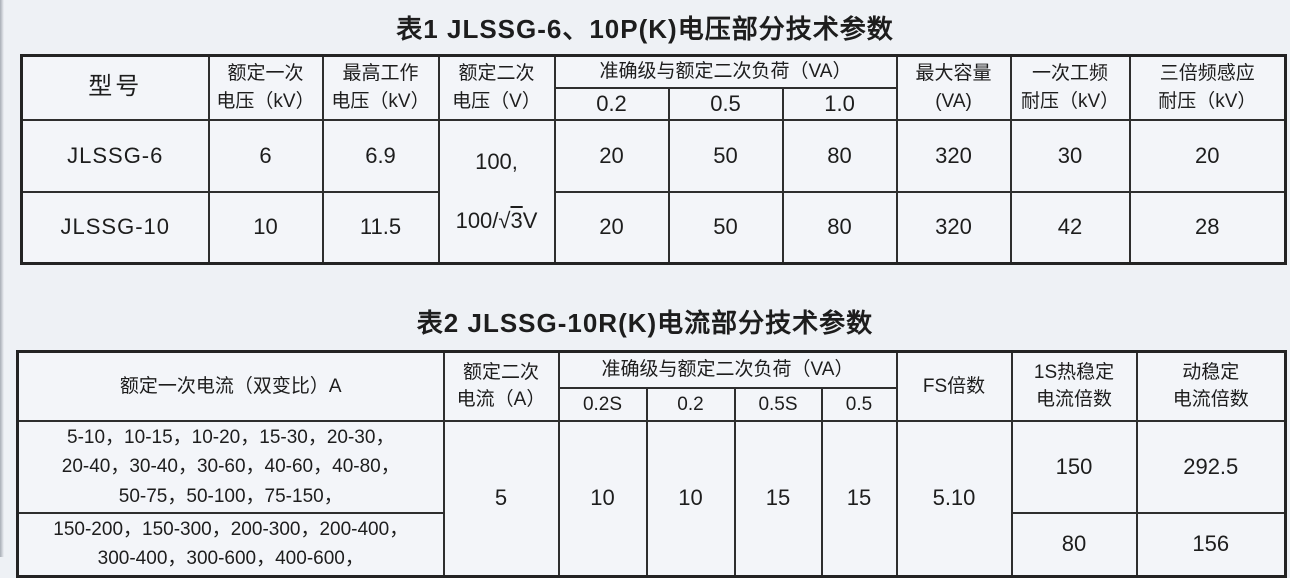 The height and width of the screenshot is (578, 1290). Describe the element at coordinates (115, 228) in the screenshot. I see `t1-model-cell: JLSSG-10` at that location.